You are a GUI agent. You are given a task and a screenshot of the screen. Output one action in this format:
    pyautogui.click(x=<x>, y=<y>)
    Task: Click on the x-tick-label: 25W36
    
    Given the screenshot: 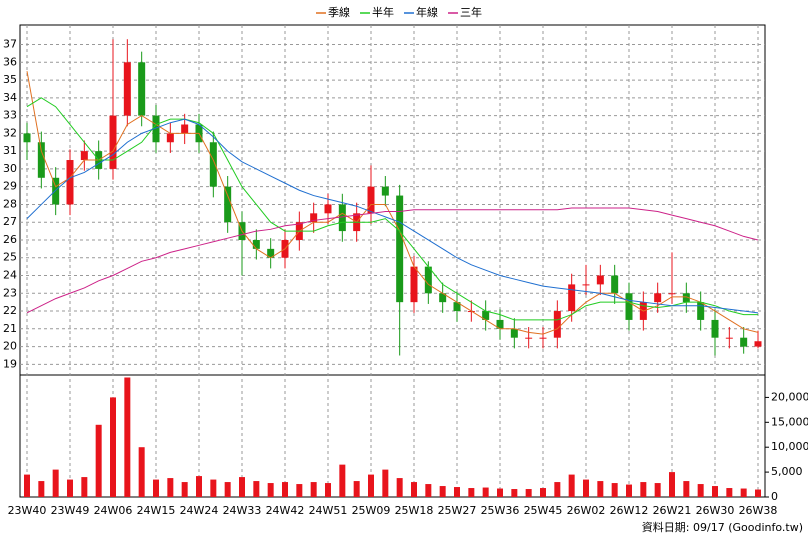 What is the action you would take?
    pyautogui.click(x=500, y=510)
    